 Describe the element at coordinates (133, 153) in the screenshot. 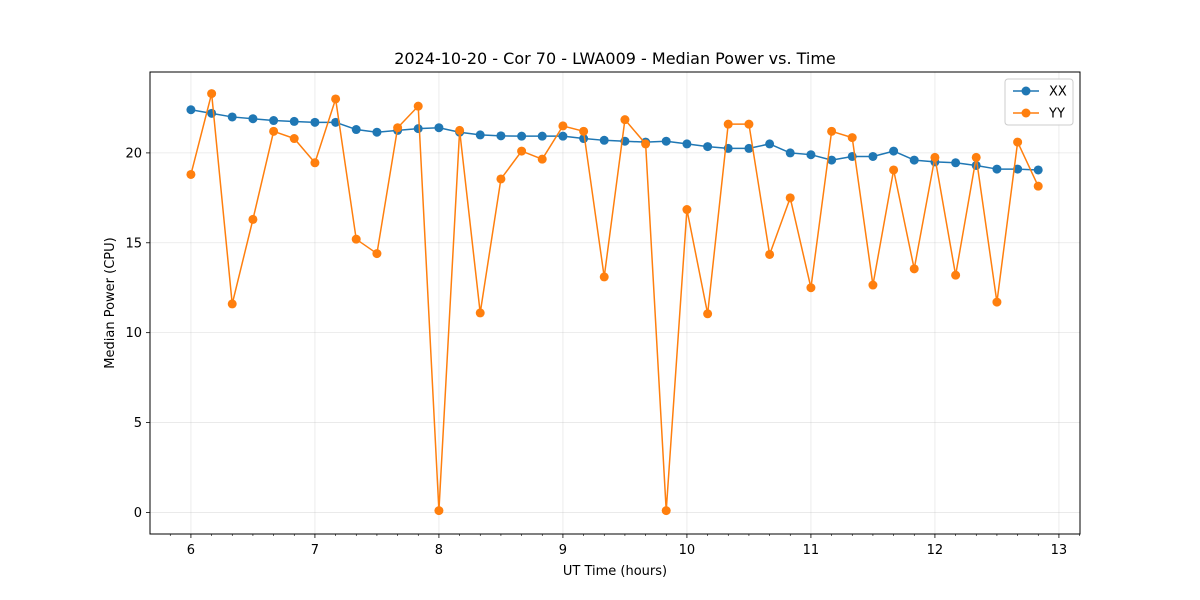

I see `y-tick-label: 20` at that location.